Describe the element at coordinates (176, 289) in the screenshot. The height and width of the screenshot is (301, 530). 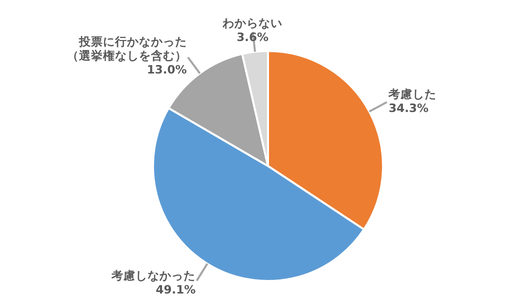
I see `data-label: 49.1%` at that location.